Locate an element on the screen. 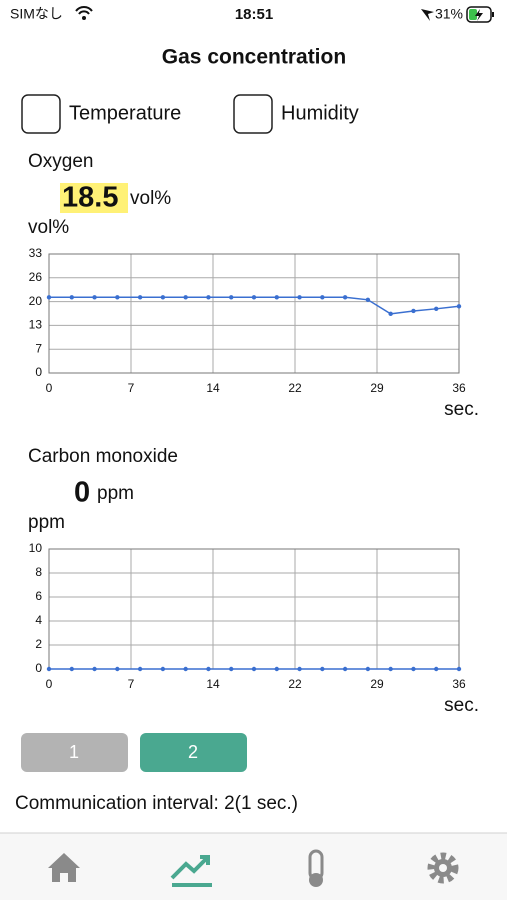 The height and width of the screenshot is (900, 507). interval-text: Communication interval: 2(1 sec.) is located at coordinates (156, 803).